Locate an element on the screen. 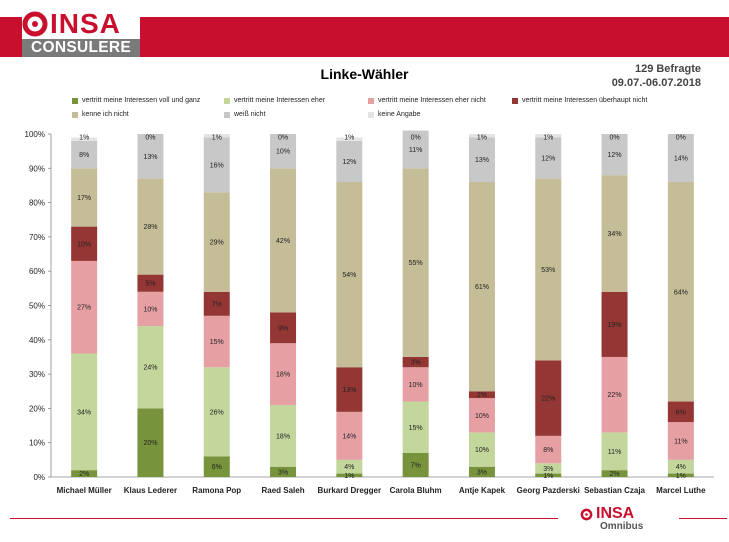  y-tick-label: 100% is located at coordinates (35, 134).